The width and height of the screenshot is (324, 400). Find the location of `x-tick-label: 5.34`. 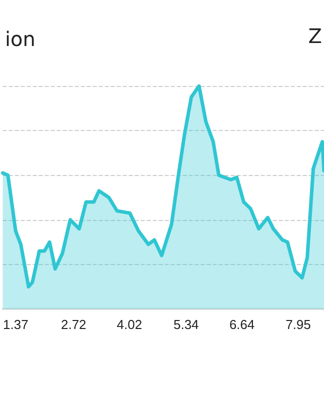

x-tick-label: 5.34 is located at coordinates (186, 324).